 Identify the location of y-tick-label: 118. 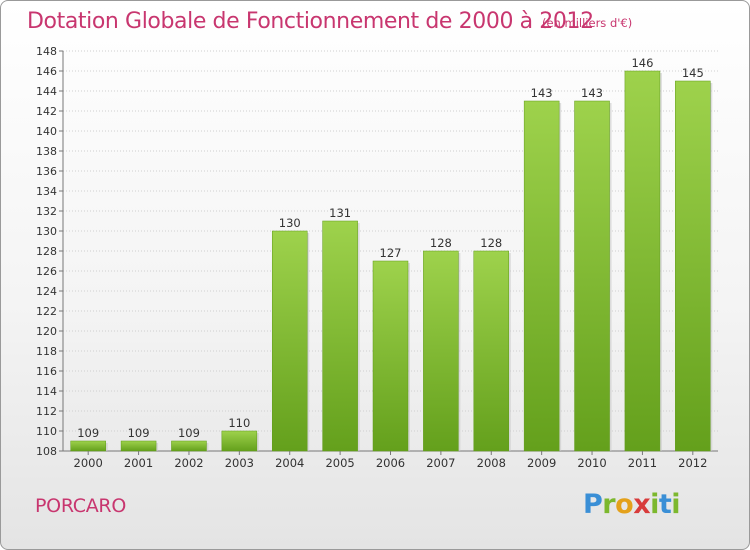
(46, 351).